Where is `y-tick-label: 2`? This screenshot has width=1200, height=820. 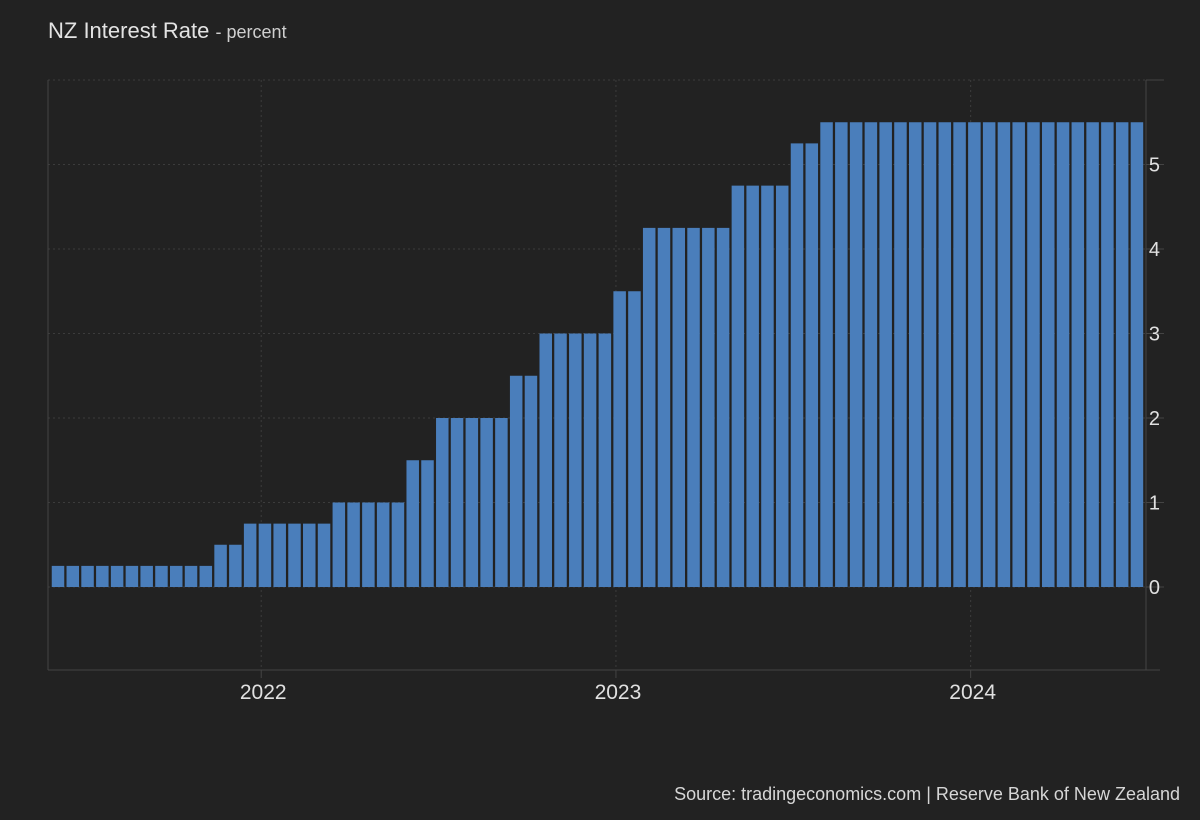
y-tick-label: 2 is located at coordinates (1154, 419).